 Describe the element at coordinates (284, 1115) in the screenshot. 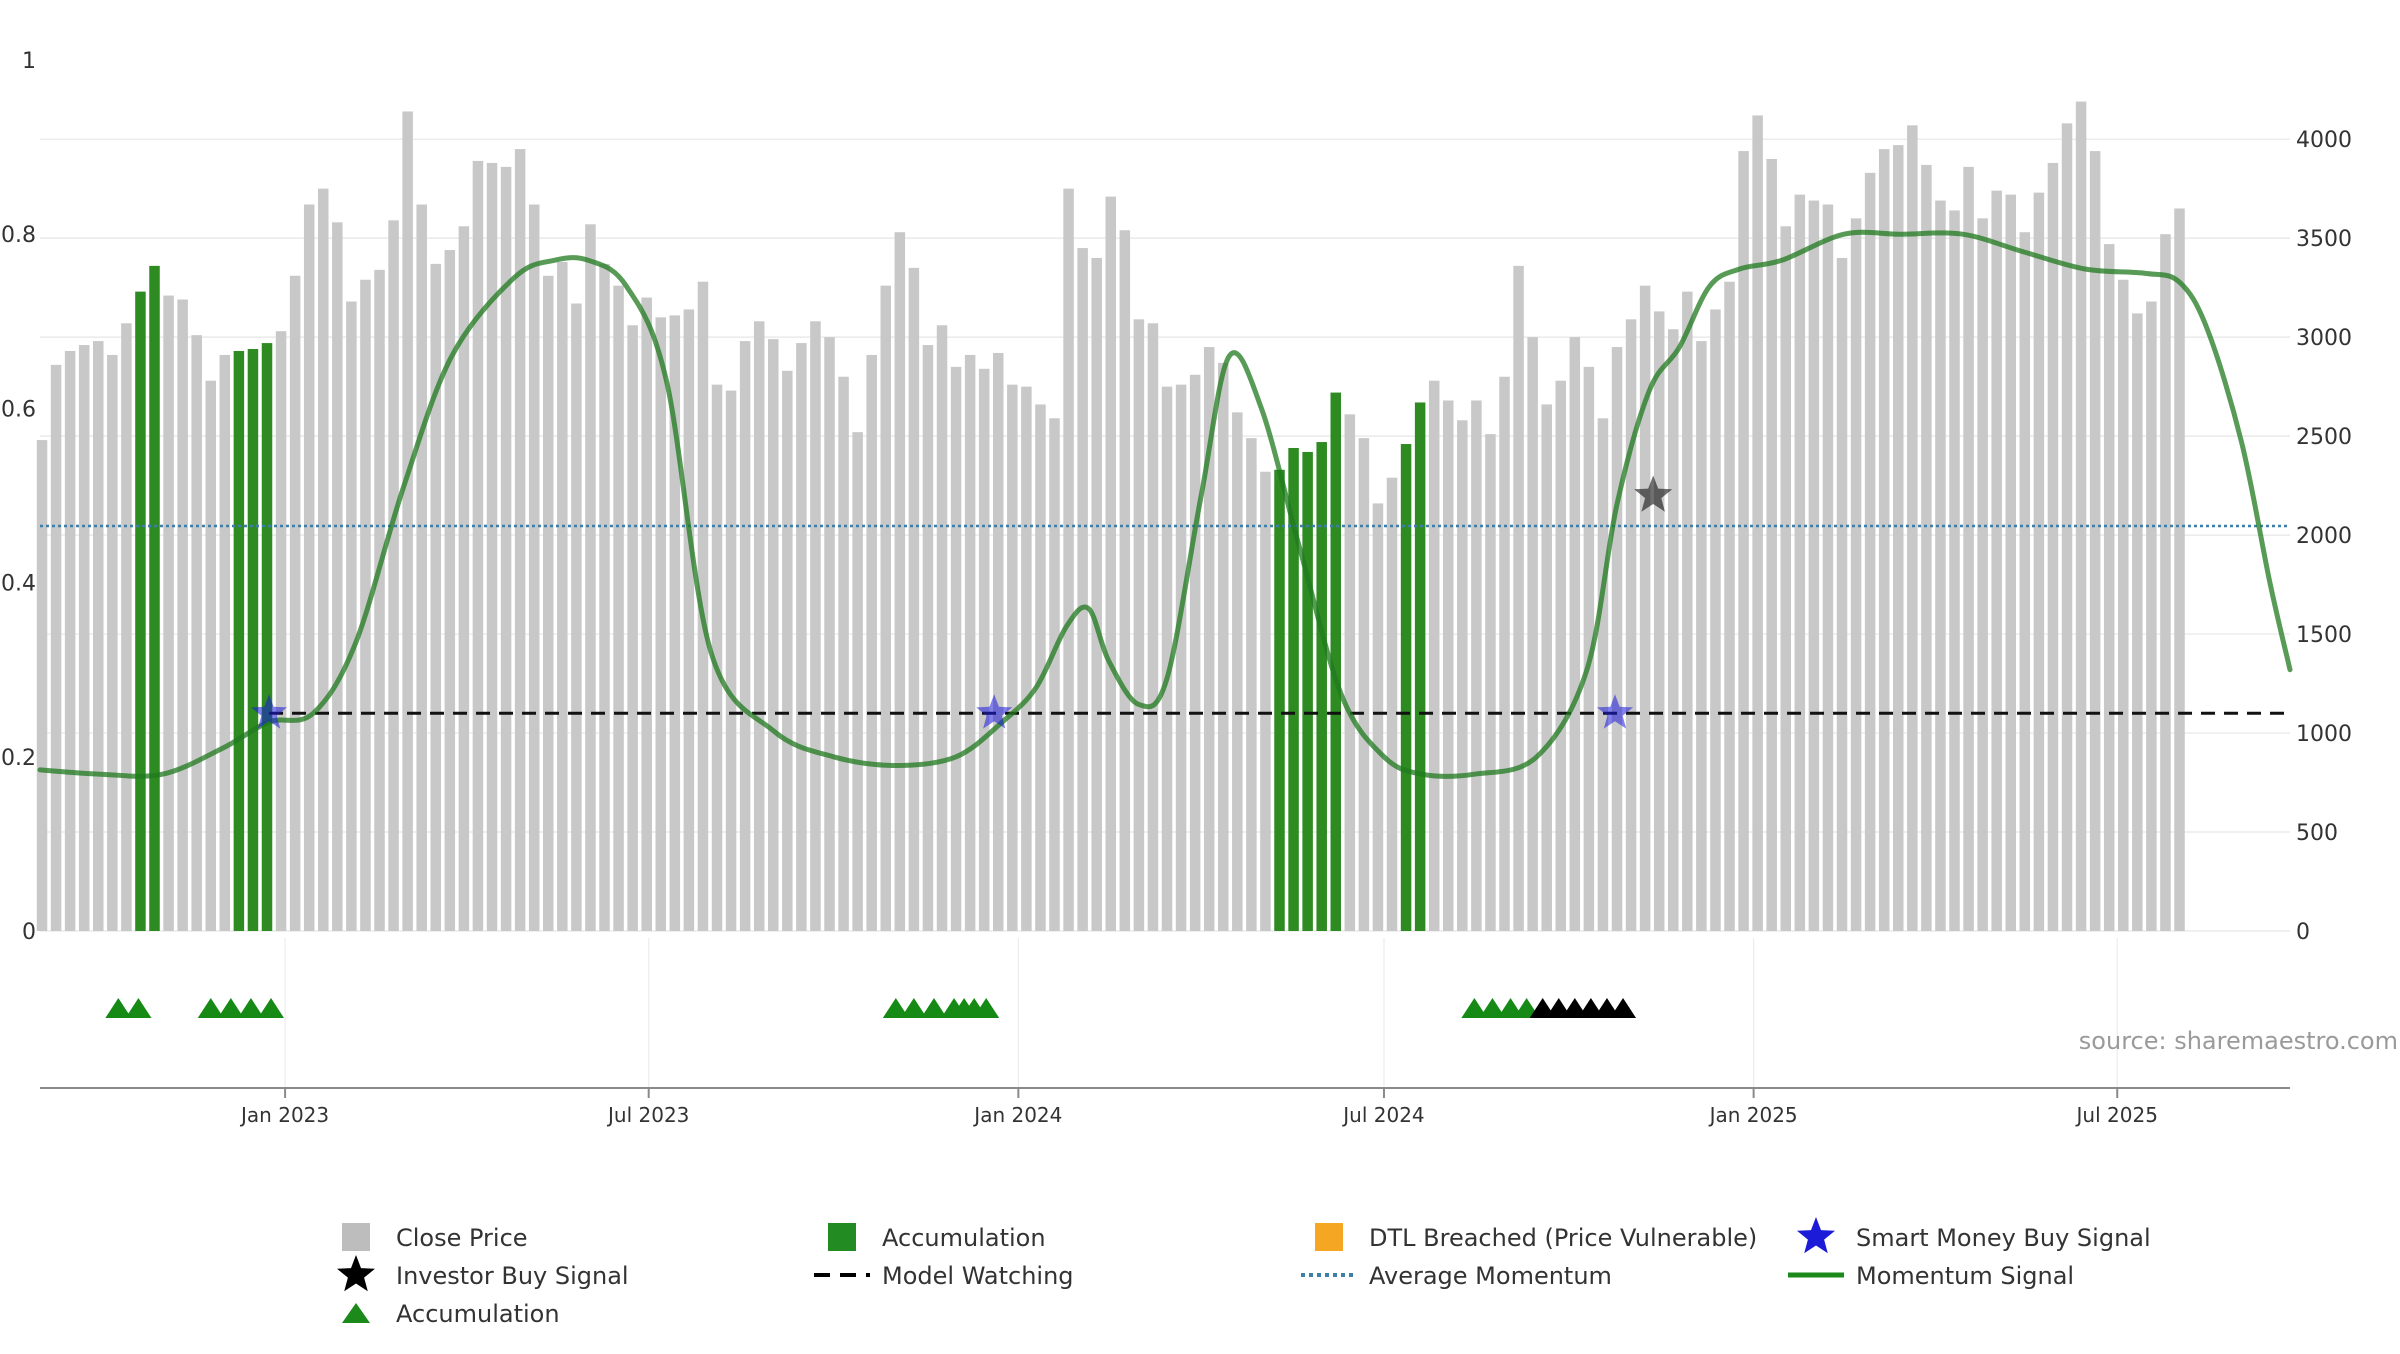

I see `x-tick-label: Jan 2023` at that location.